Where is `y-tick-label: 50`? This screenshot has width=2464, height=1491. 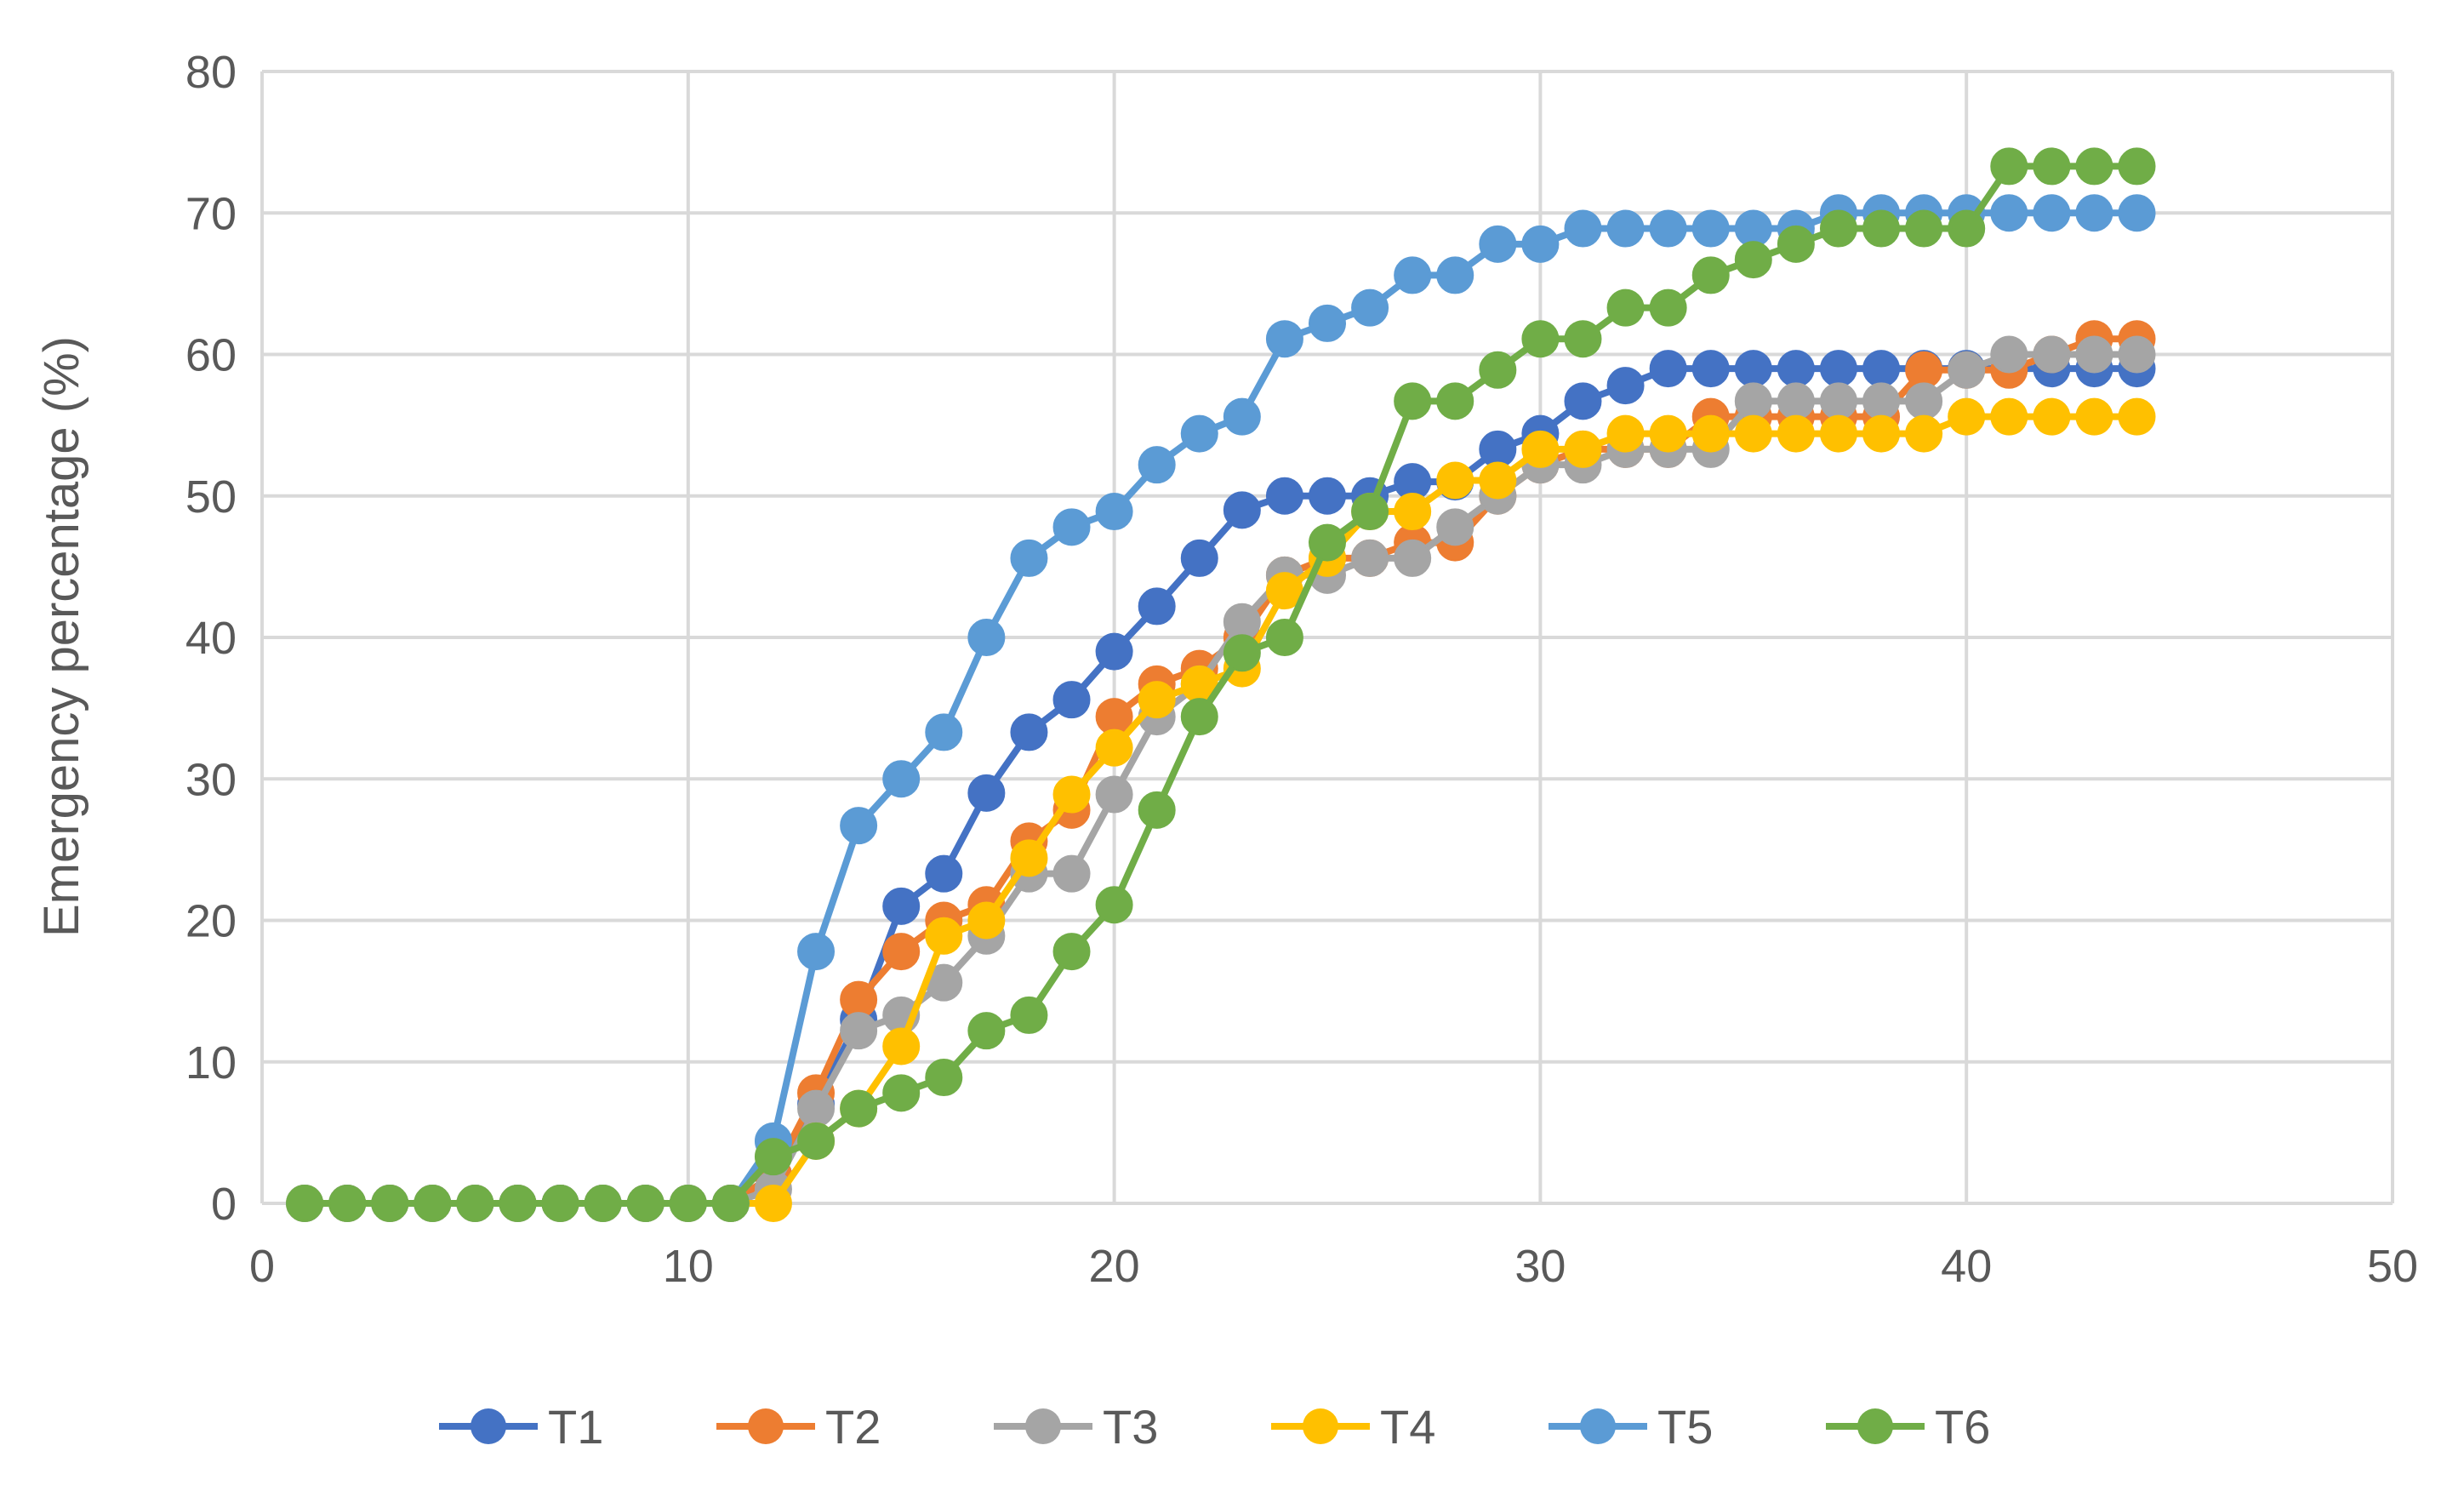
y-tick-label: 50 is located at coordinates (211, 497).